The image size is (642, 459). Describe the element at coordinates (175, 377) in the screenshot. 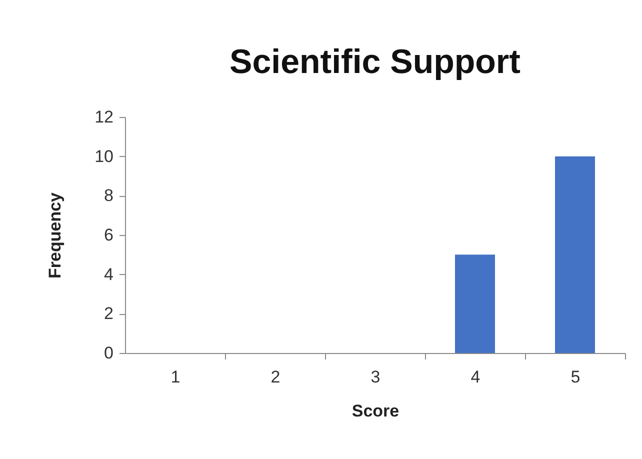

I see `x-tick-label: 1` at that location.